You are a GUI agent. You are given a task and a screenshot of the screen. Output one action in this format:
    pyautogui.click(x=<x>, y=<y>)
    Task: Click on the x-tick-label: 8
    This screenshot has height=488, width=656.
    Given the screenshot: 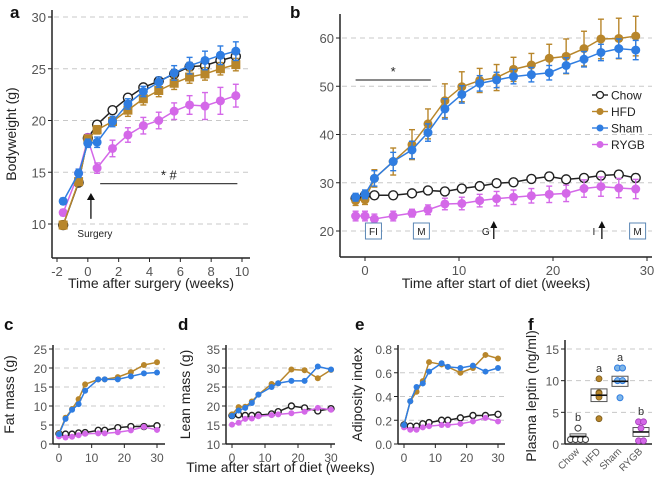 What is the action you would take?
    pyautogui.click(x=211, y=271)
    